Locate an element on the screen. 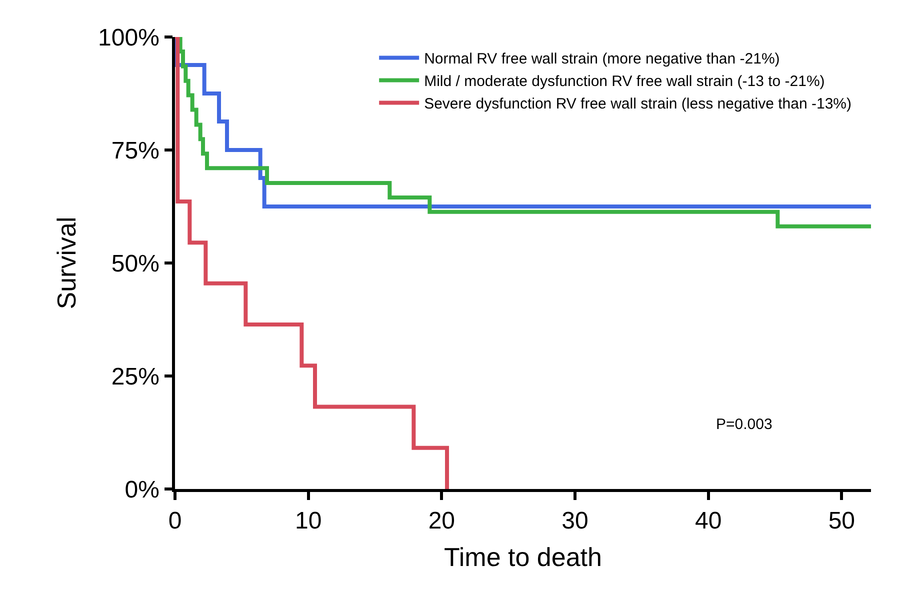  legend-label: Normal RV free wall strain (more negative than -21%) is located at coordinates (602, 59).